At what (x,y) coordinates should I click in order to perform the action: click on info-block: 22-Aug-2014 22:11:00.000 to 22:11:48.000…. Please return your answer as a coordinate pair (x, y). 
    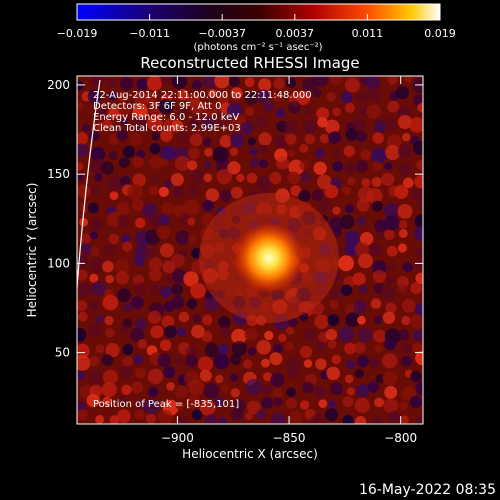
    Looking at the image, I should click on (202, 112).